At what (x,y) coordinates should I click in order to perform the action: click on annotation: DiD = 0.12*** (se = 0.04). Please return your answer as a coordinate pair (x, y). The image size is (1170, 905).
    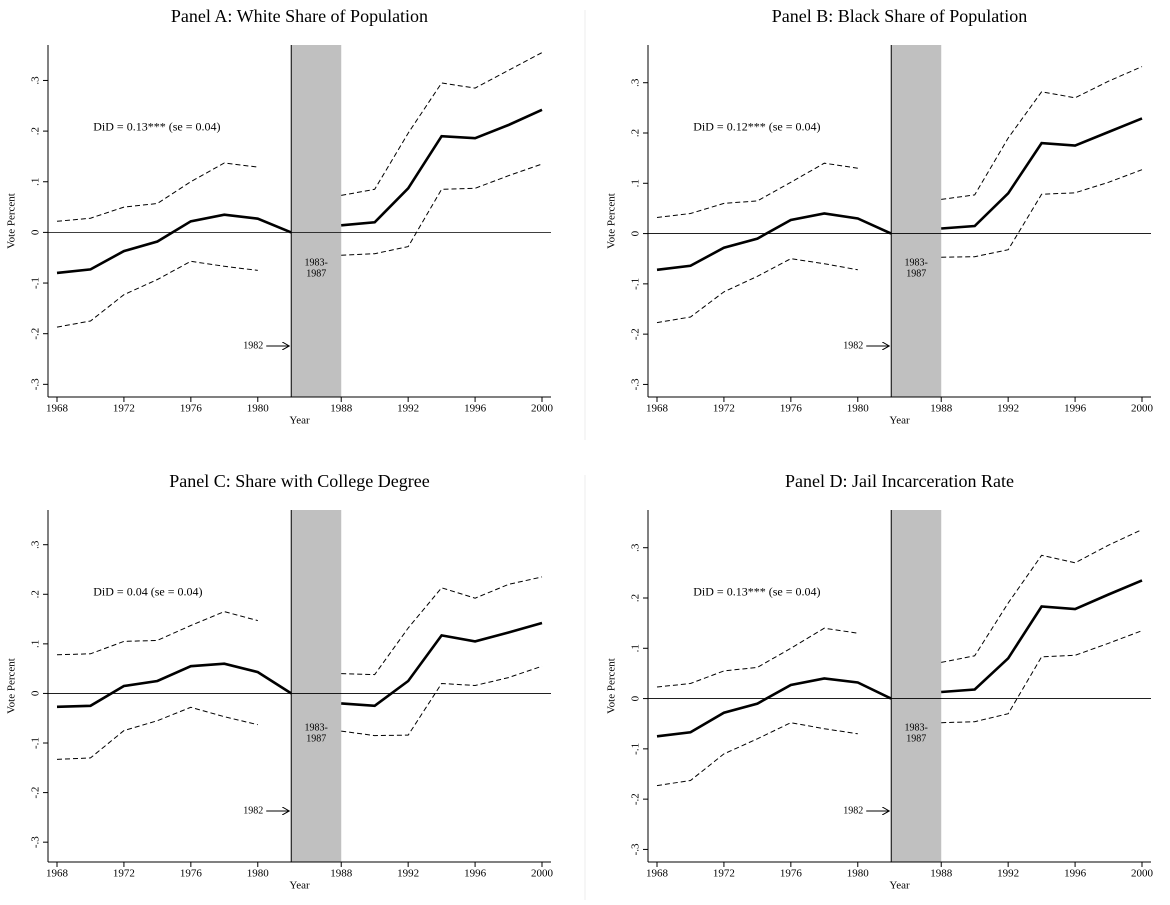
    Looking at the image, I should click on (756, 126).